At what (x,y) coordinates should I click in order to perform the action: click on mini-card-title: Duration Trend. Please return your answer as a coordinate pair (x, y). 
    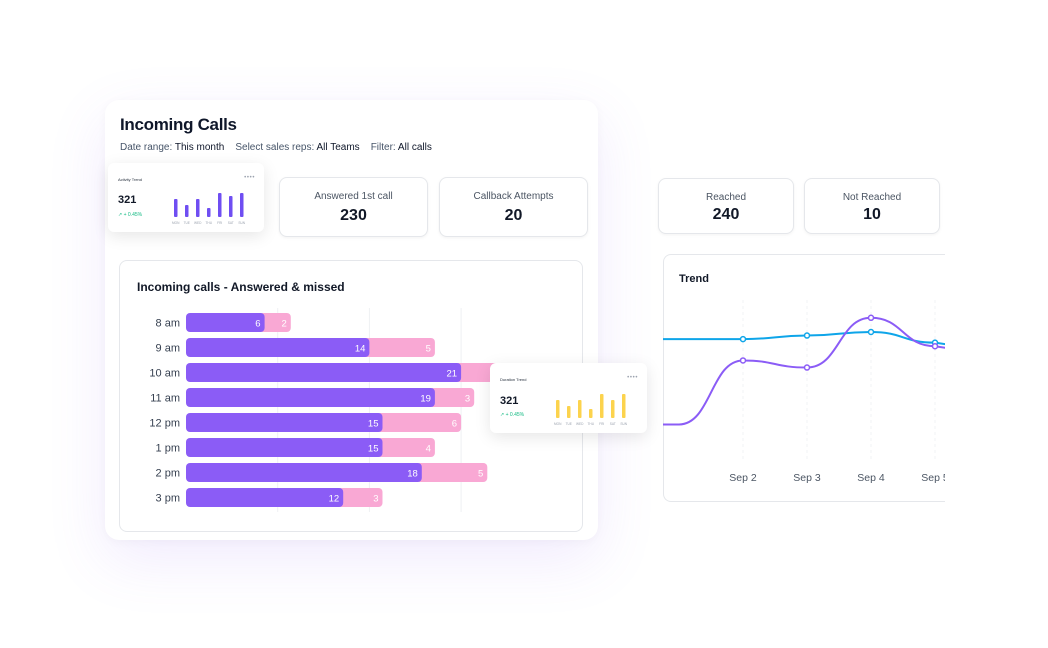
    Looking at the image, I should click on (513, 379).